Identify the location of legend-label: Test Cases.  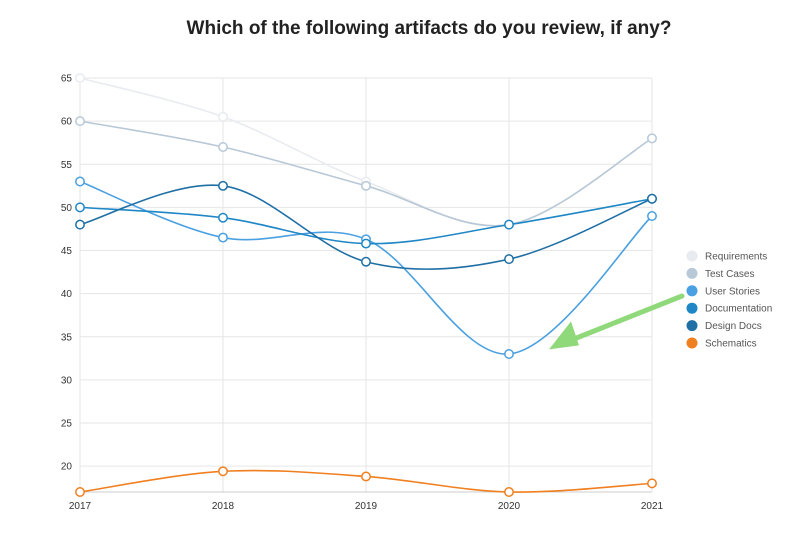
(729, 274).